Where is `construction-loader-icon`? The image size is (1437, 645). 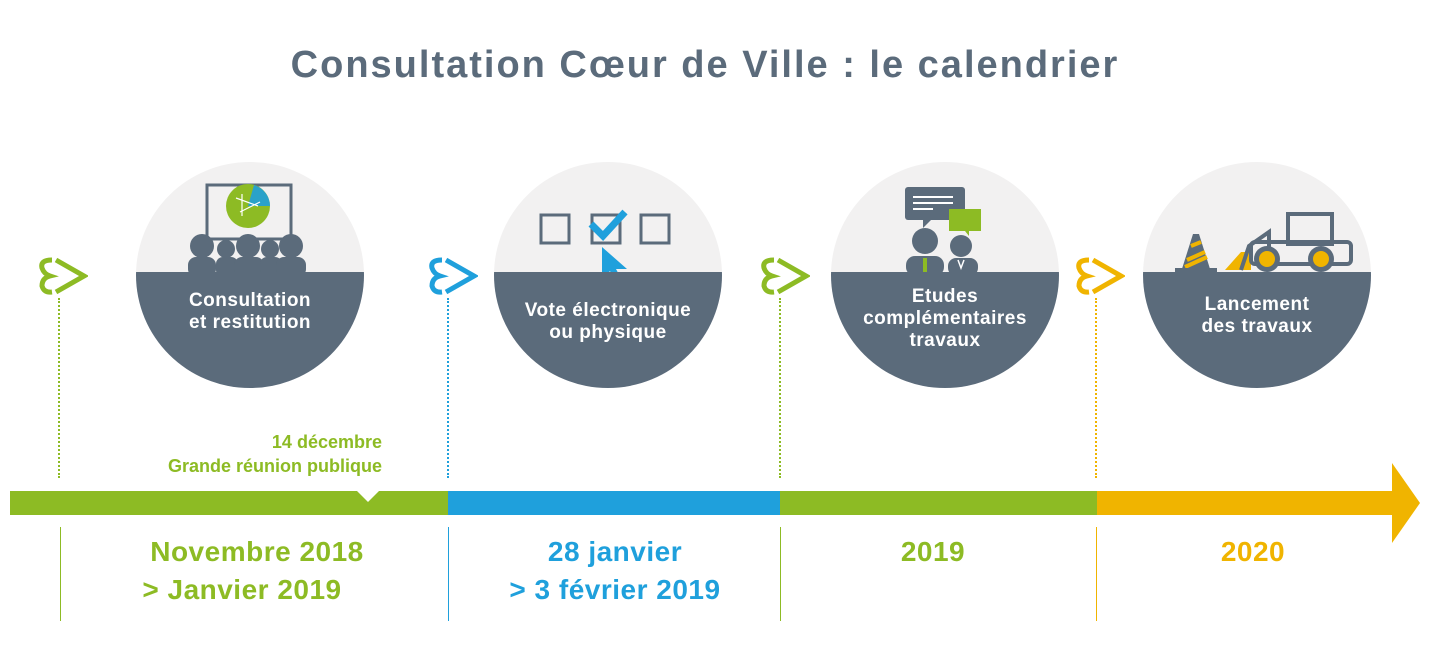
construction-loader-icon is located at coordinates (1264, 242).